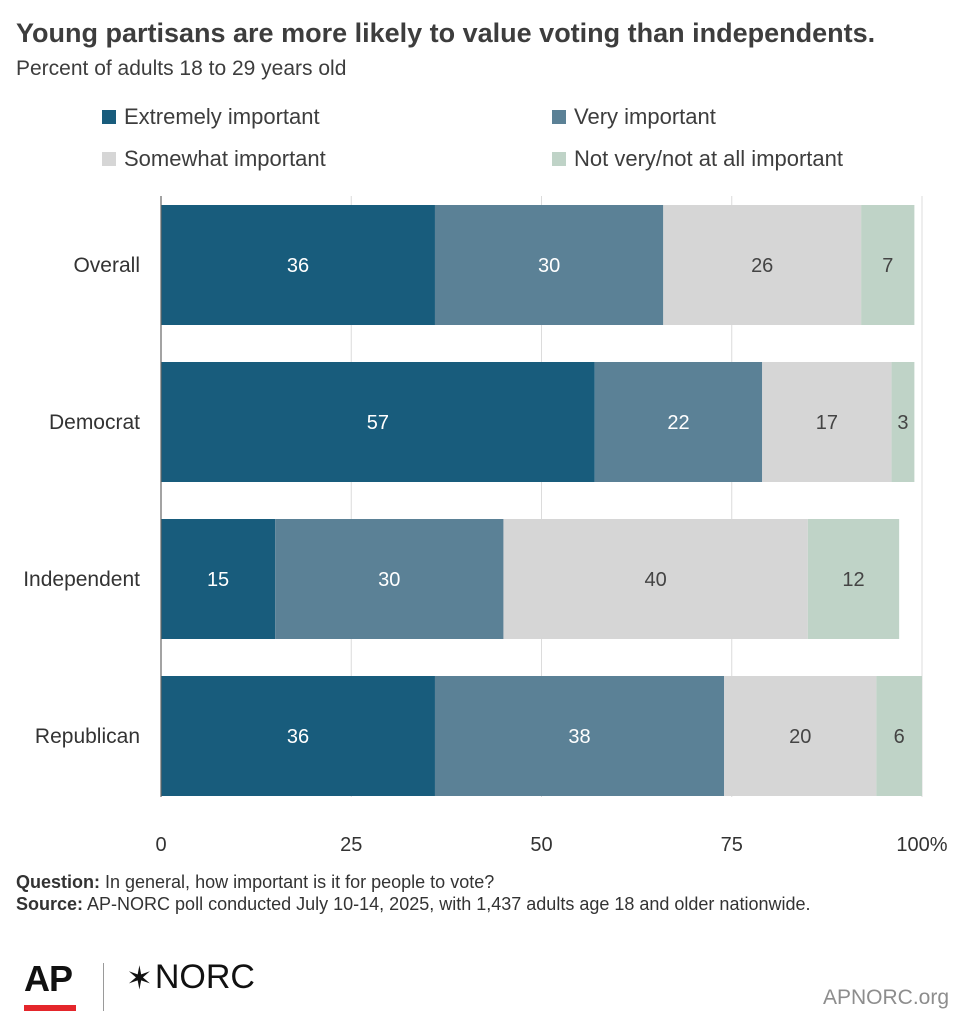 This screenshot has width=965, height=1024. I want to click on x-tick-label: 0, so click(160, 845).